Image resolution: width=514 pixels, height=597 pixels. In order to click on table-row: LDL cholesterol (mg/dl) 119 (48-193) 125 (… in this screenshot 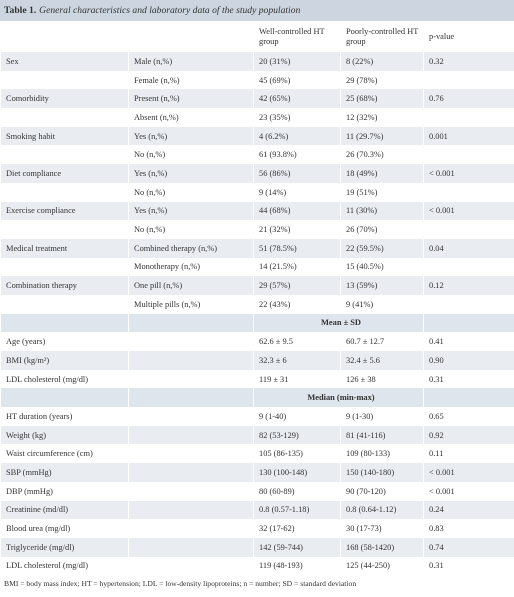, I will do `click(257, 566)`.